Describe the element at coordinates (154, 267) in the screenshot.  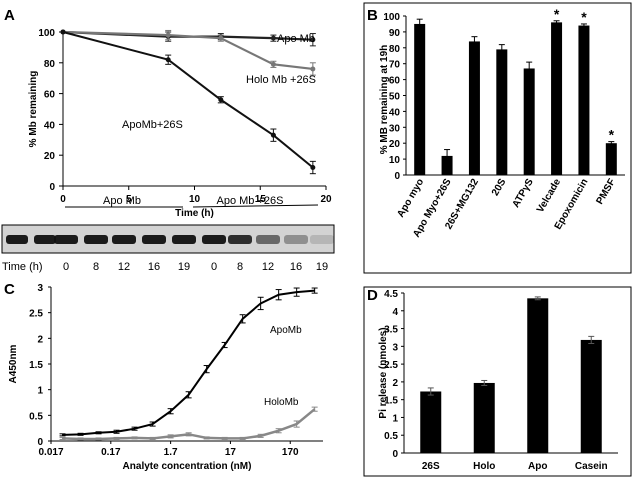
I see `blot-lane-label: 16` at that location.